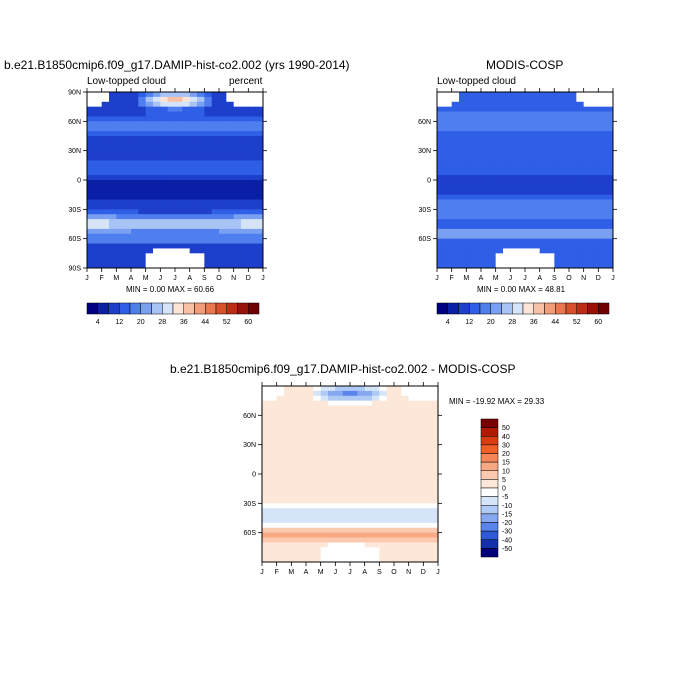  Describe the element at coordinates (75, 239) in the screenshot. I see `y-tick-label: 60S` at that location.